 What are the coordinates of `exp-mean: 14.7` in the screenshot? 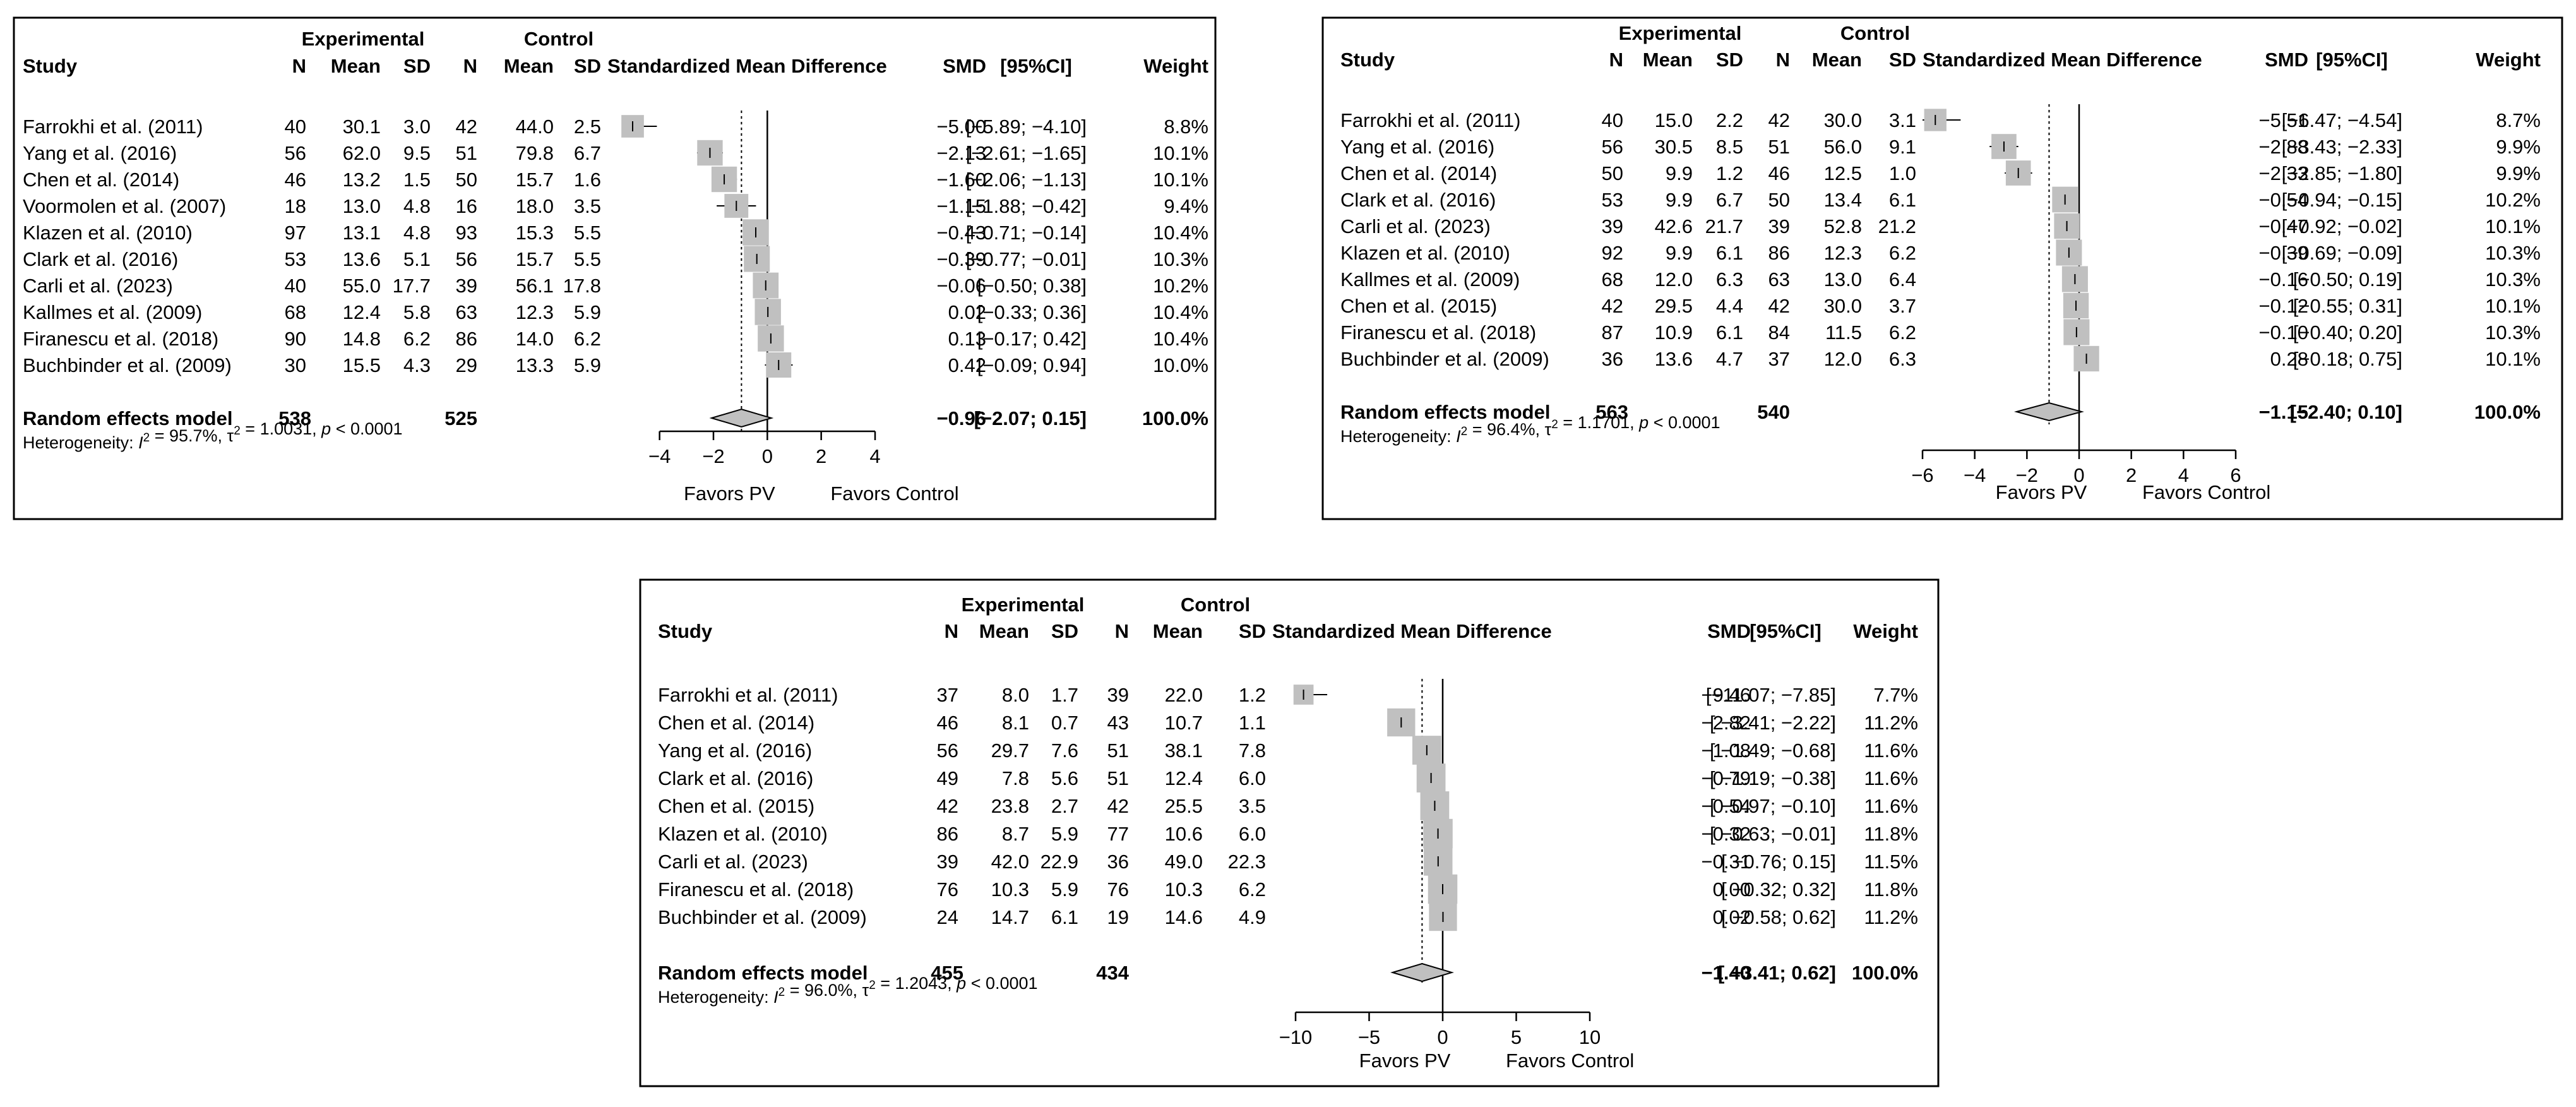 It's located at (1010, 917).